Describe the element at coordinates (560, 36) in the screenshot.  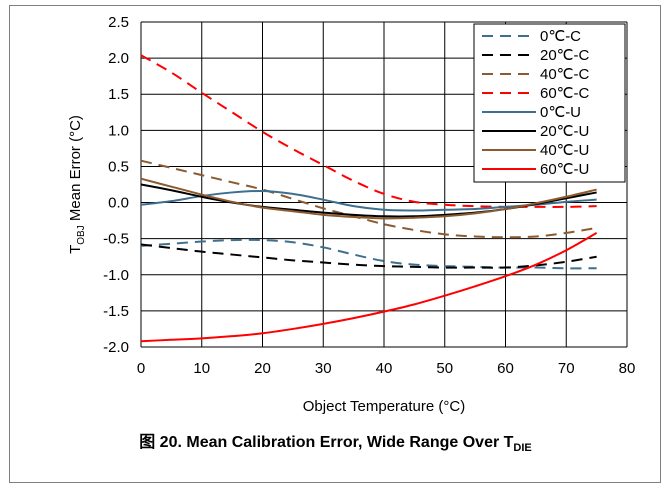
I see `legend-label-0: 0℃-C` at that location.